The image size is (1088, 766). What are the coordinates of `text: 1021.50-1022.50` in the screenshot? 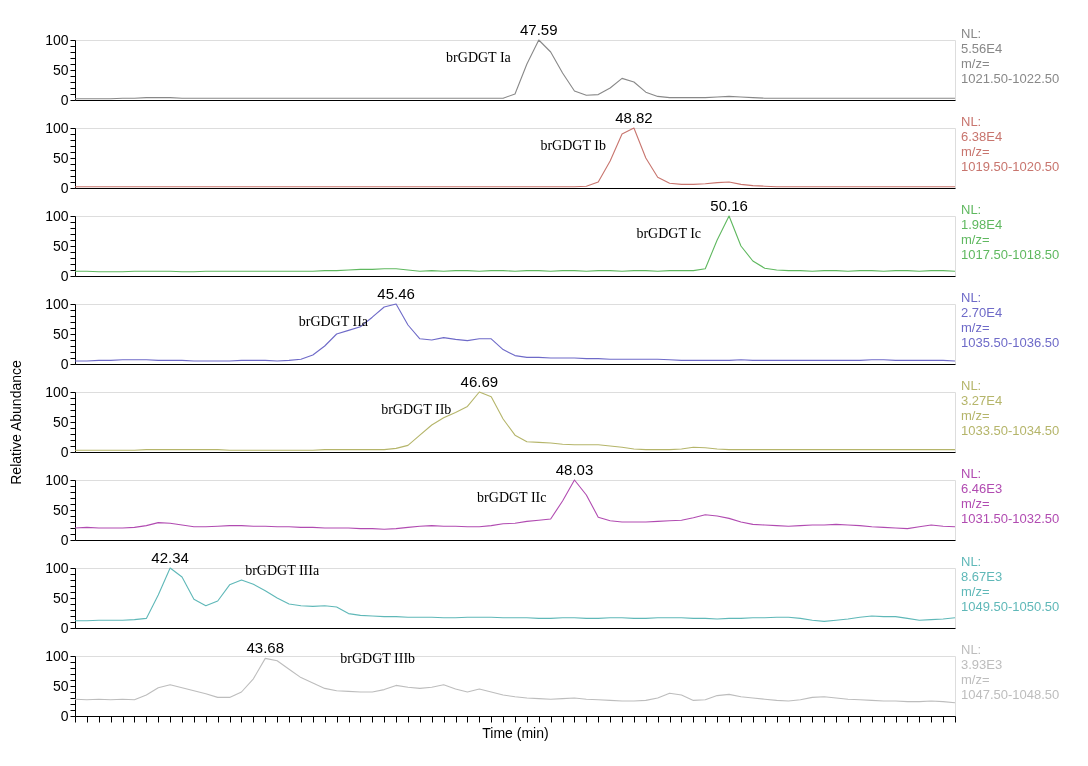 It's located at (1010, 78).